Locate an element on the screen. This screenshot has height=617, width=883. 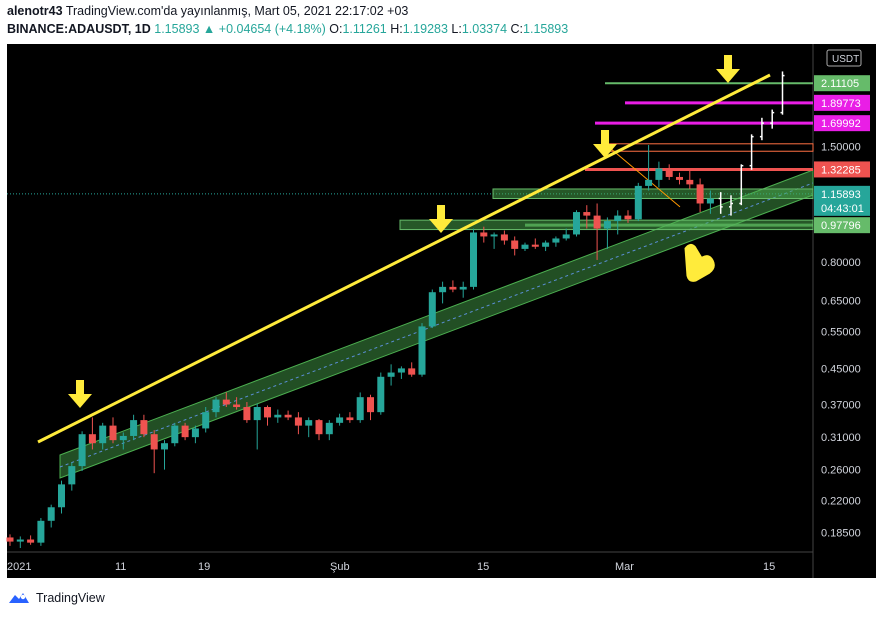
x-tick-label: Mar is located at coordinates (624, 567).